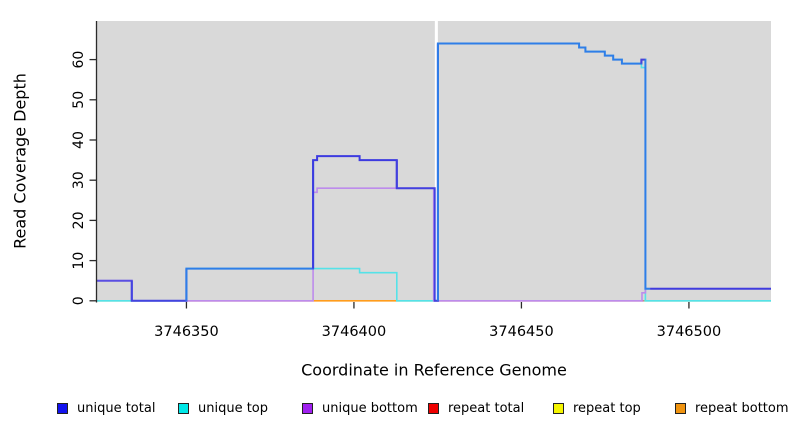 This screenshot has height=432, width=792. I want to click on y-tick-label: 60, so click(79, 60).